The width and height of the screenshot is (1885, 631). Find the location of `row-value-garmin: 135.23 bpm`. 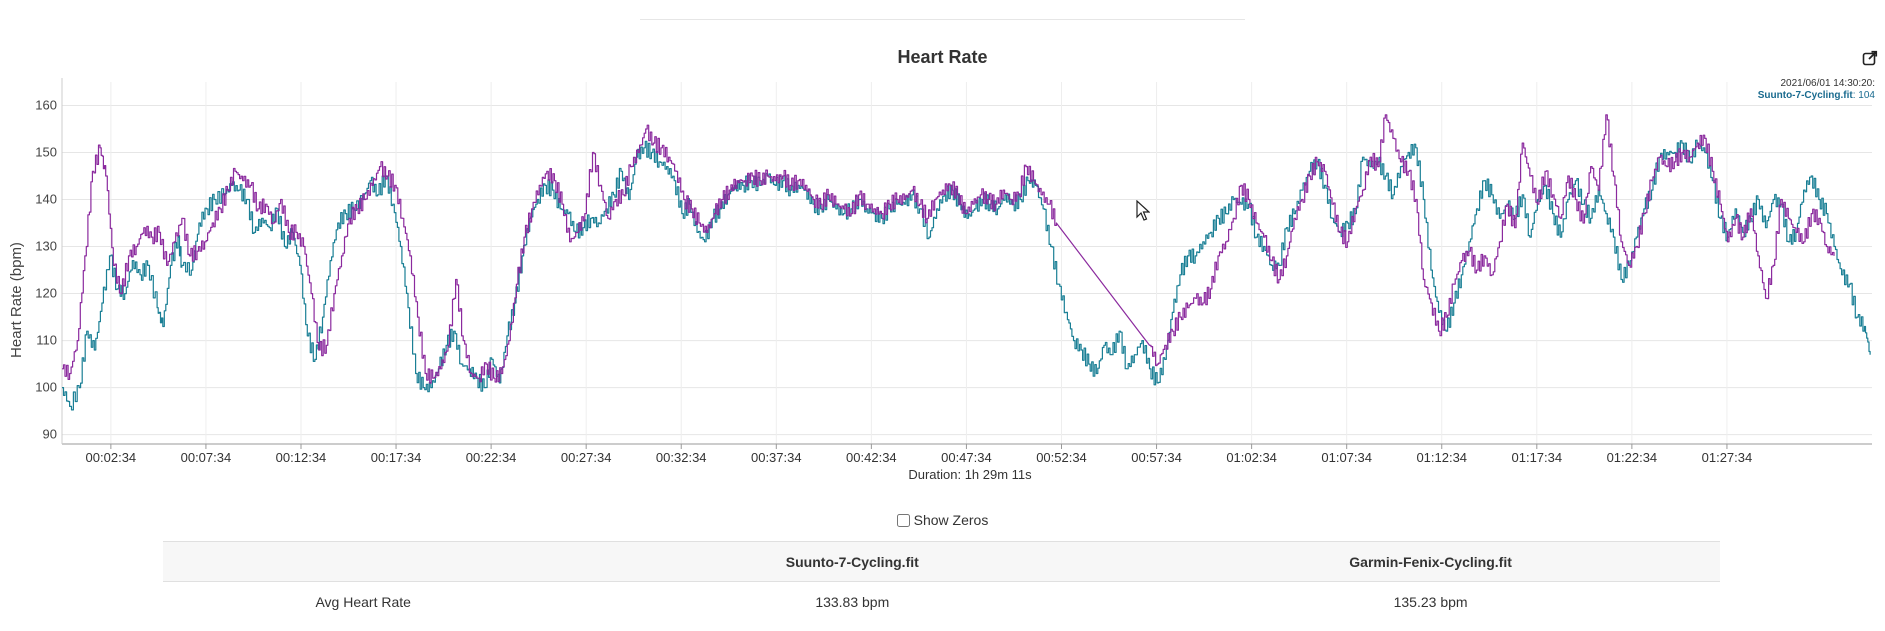

row-value-garmin: 135.23 bpm is located at coordinates (1430, 601).